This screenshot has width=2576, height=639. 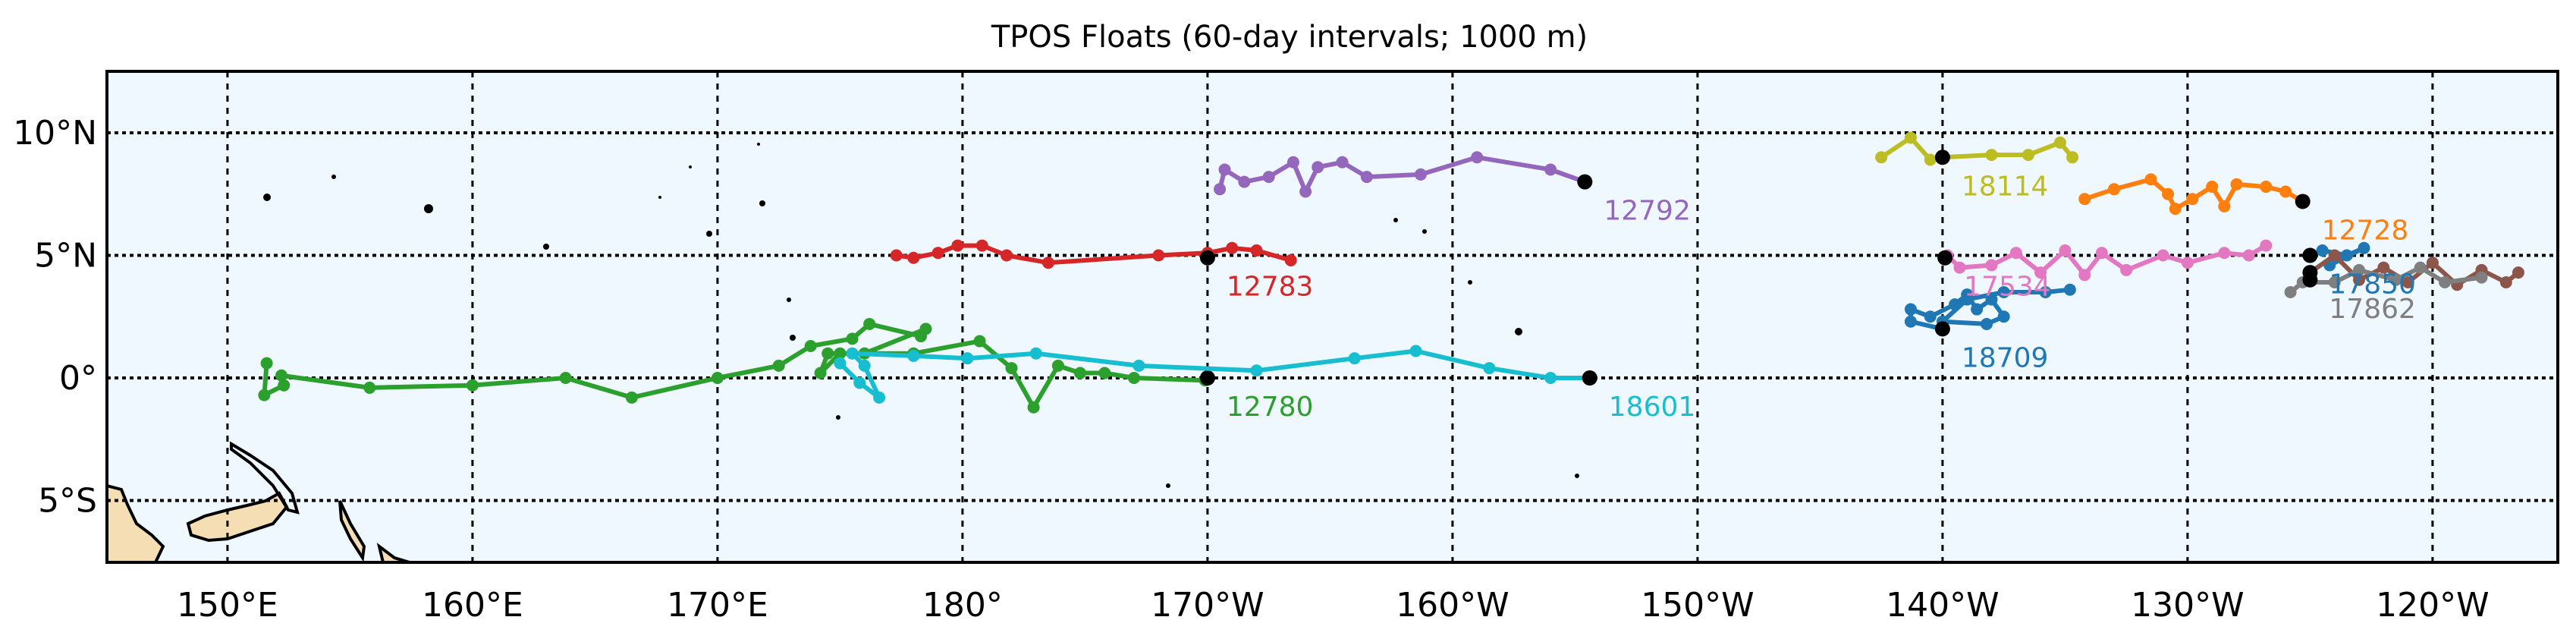 I want to click on y-axis: 10°N 5°N 0° 5°S, so click(x=55, y=317).